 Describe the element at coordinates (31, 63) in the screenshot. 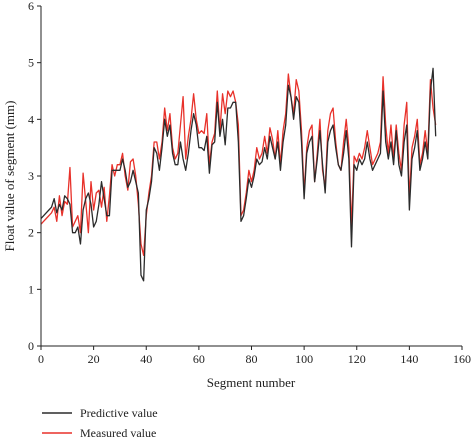

I see `y-tick-label: 5` at that location.